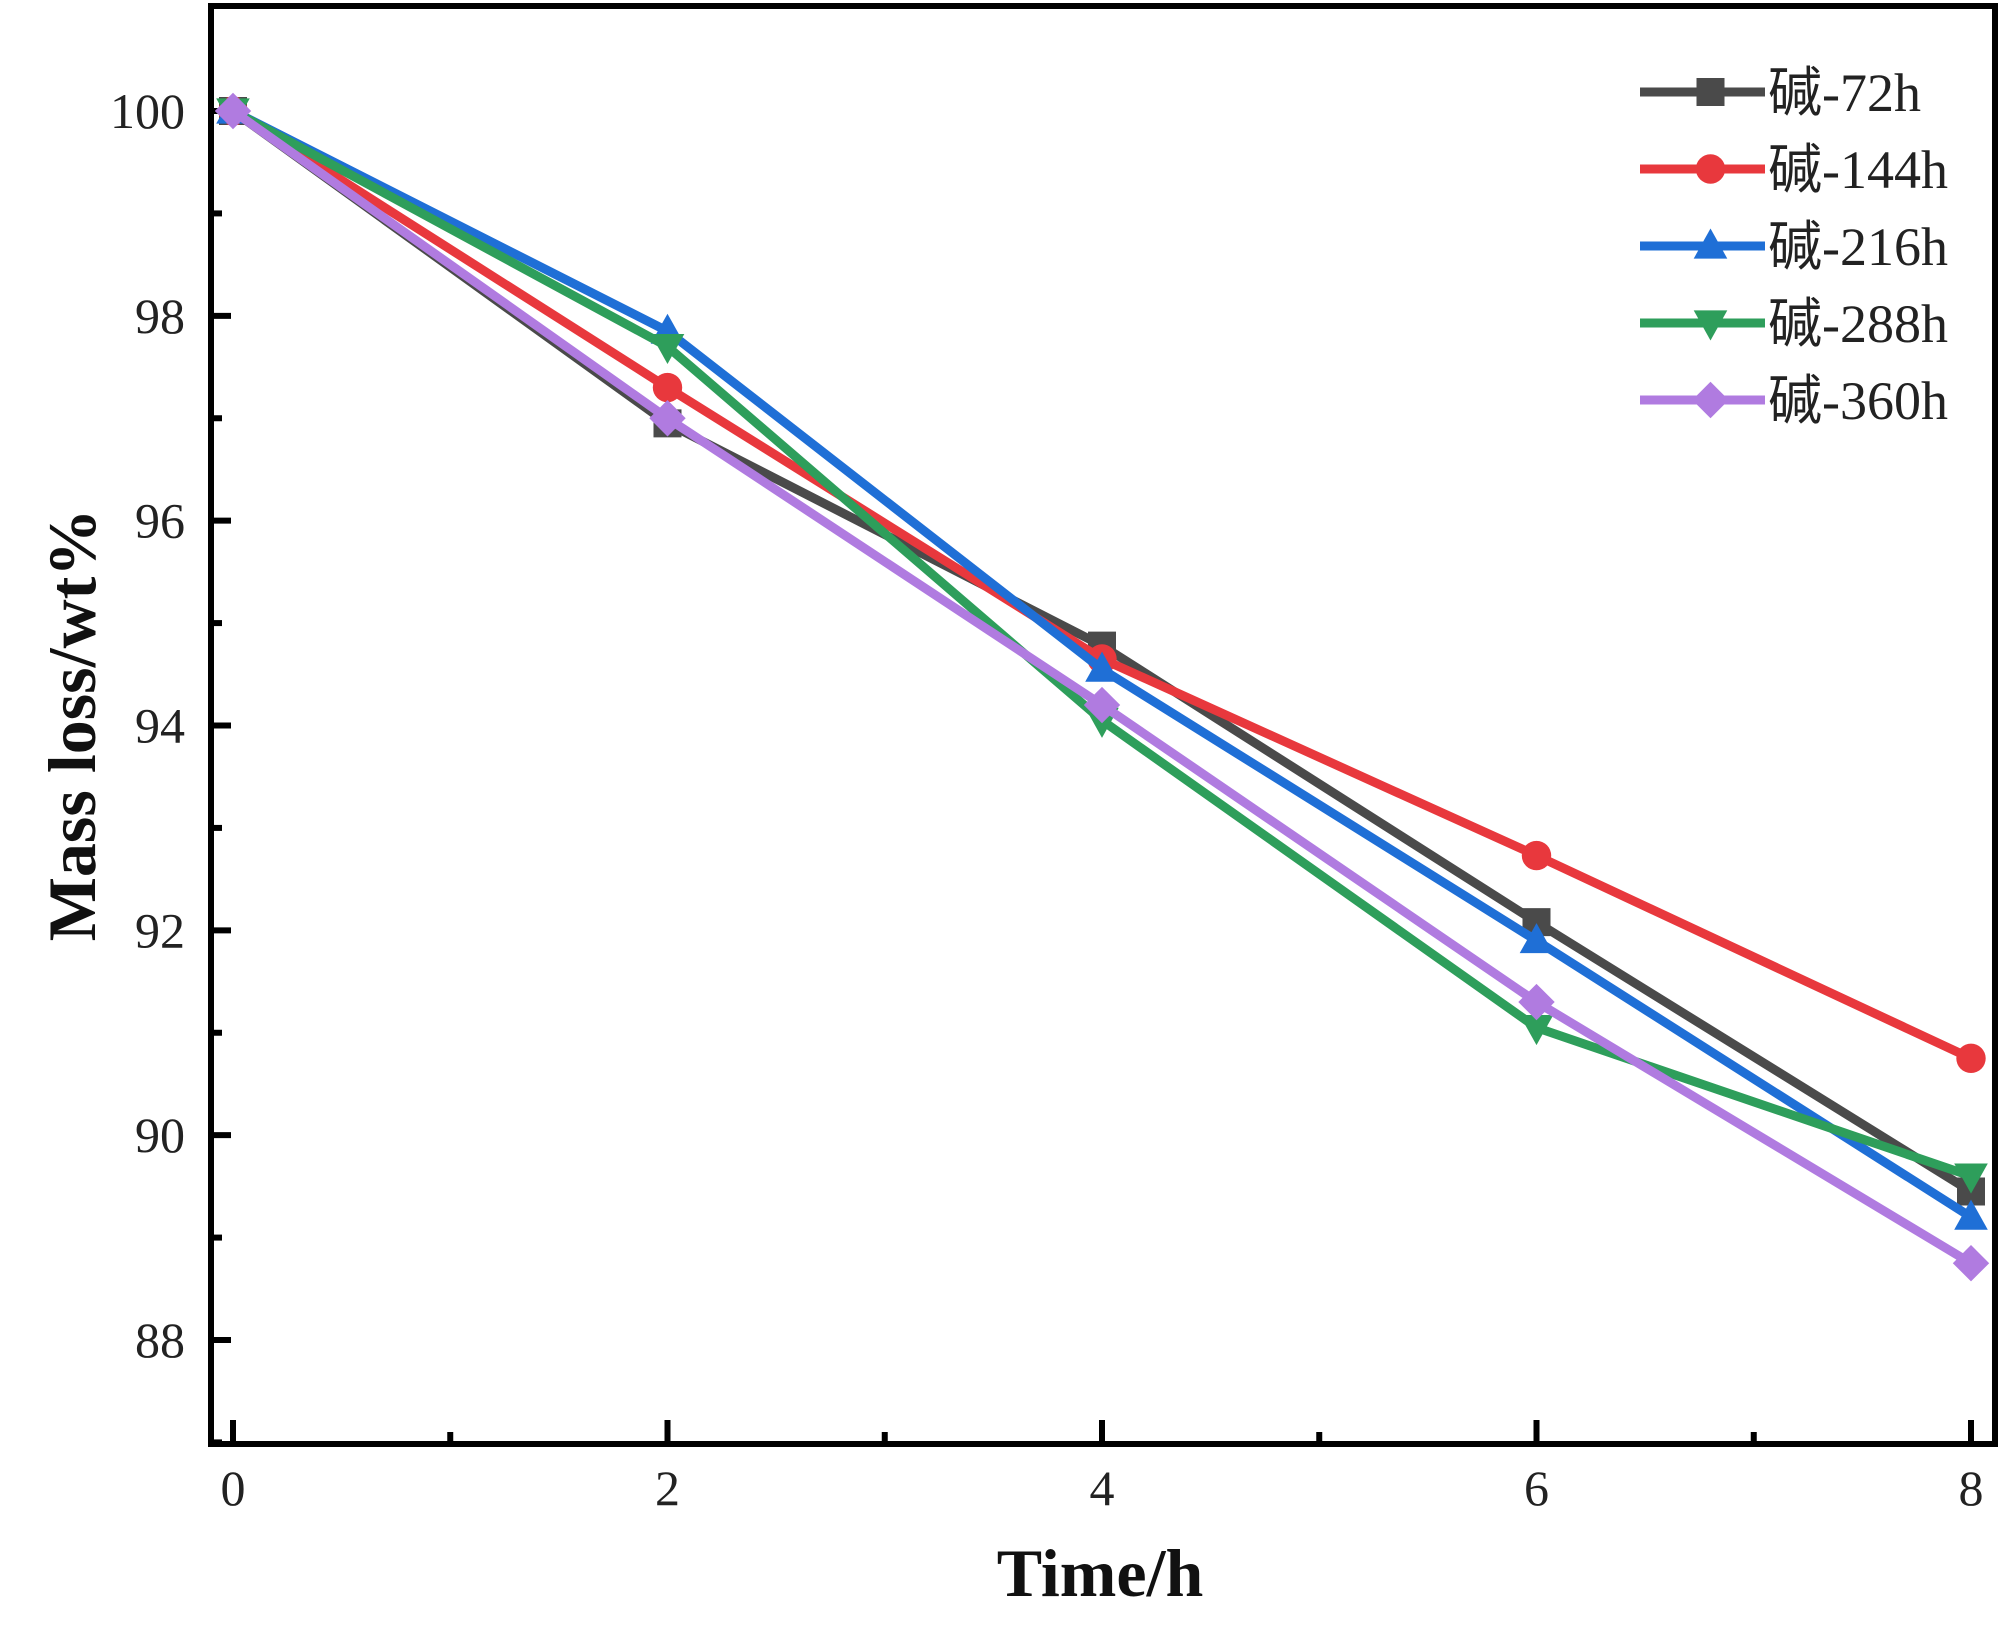  What do you see at coordinates (1858, 170) in the screenshot?
I see `legend-label: 碱-144h` at bounding box center [1858, 170].